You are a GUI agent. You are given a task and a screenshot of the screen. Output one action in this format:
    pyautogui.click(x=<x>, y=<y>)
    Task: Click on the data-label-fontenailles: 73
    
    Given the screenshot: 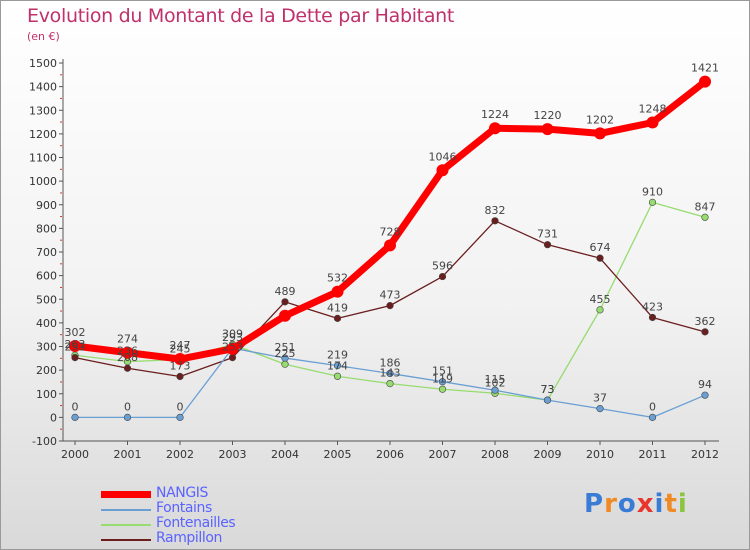 What is the action you would take?
    pyautogui.click(x=548, y=389)
    